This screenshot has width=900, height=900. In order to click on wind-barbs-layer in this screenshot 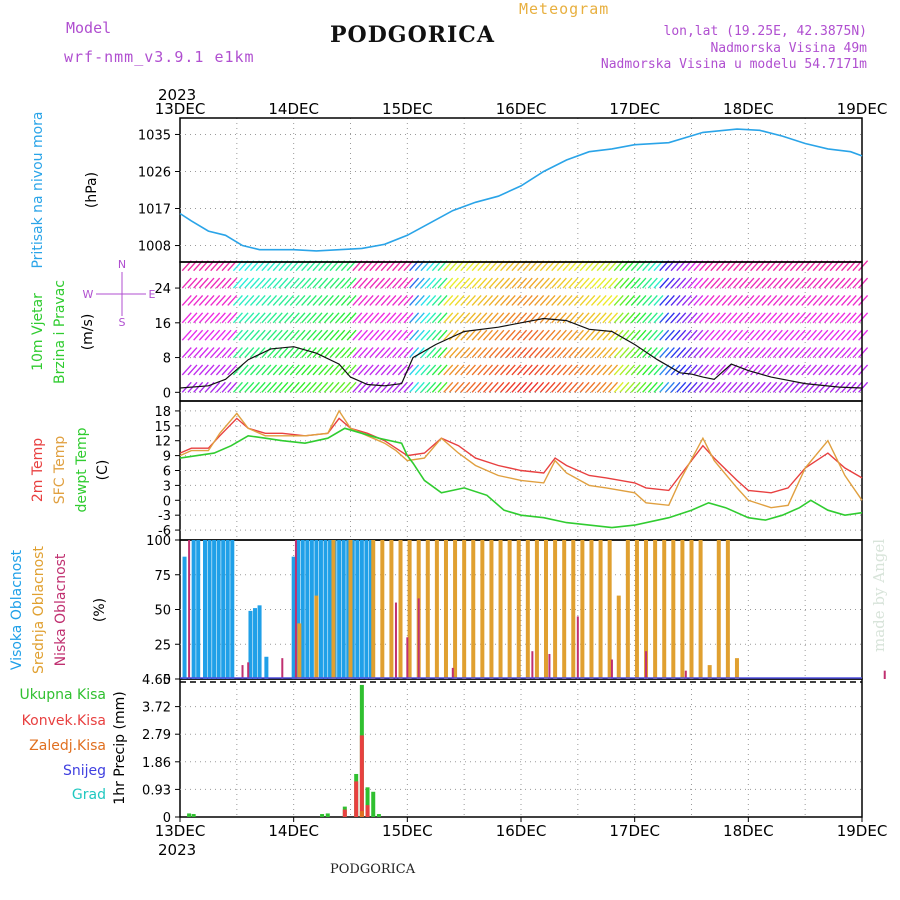, I will do `click(525, 326)`.